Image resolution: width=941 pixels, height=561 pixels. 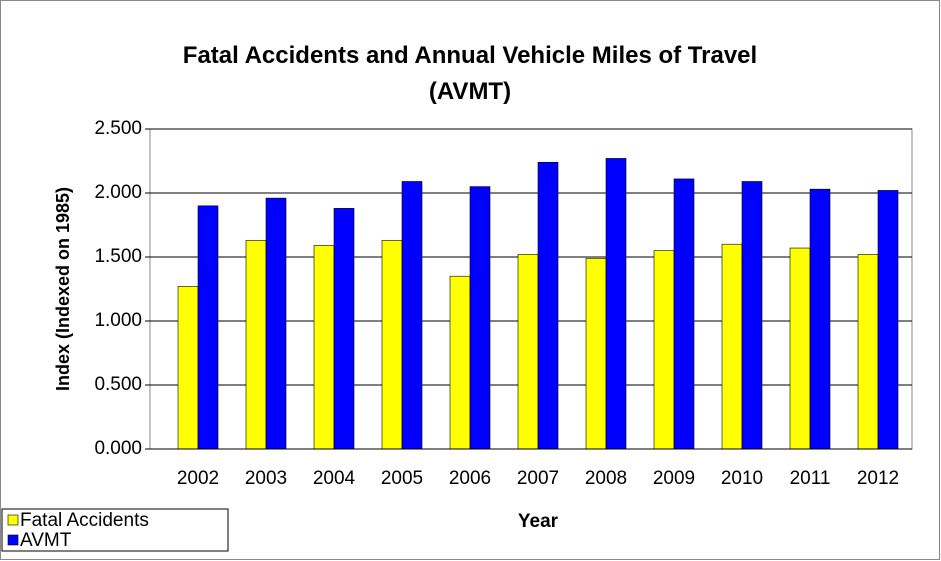 I want to click on y-tick-label: 1.500, so click(x=118, y=256).